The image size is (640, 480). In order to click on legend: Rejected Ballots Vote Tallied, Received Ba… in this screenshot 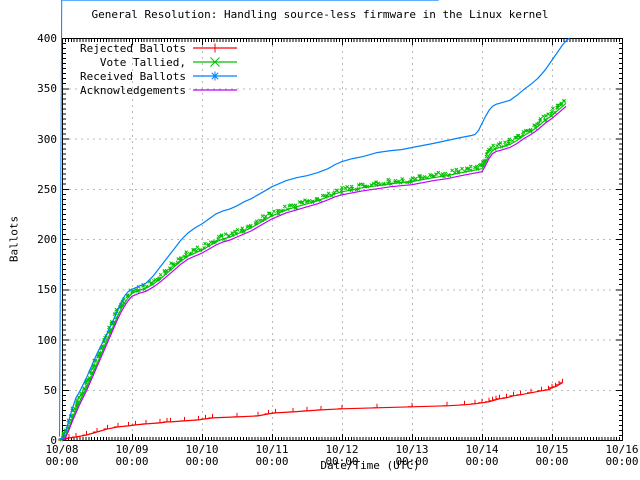, I will do `click(151, 69)`.